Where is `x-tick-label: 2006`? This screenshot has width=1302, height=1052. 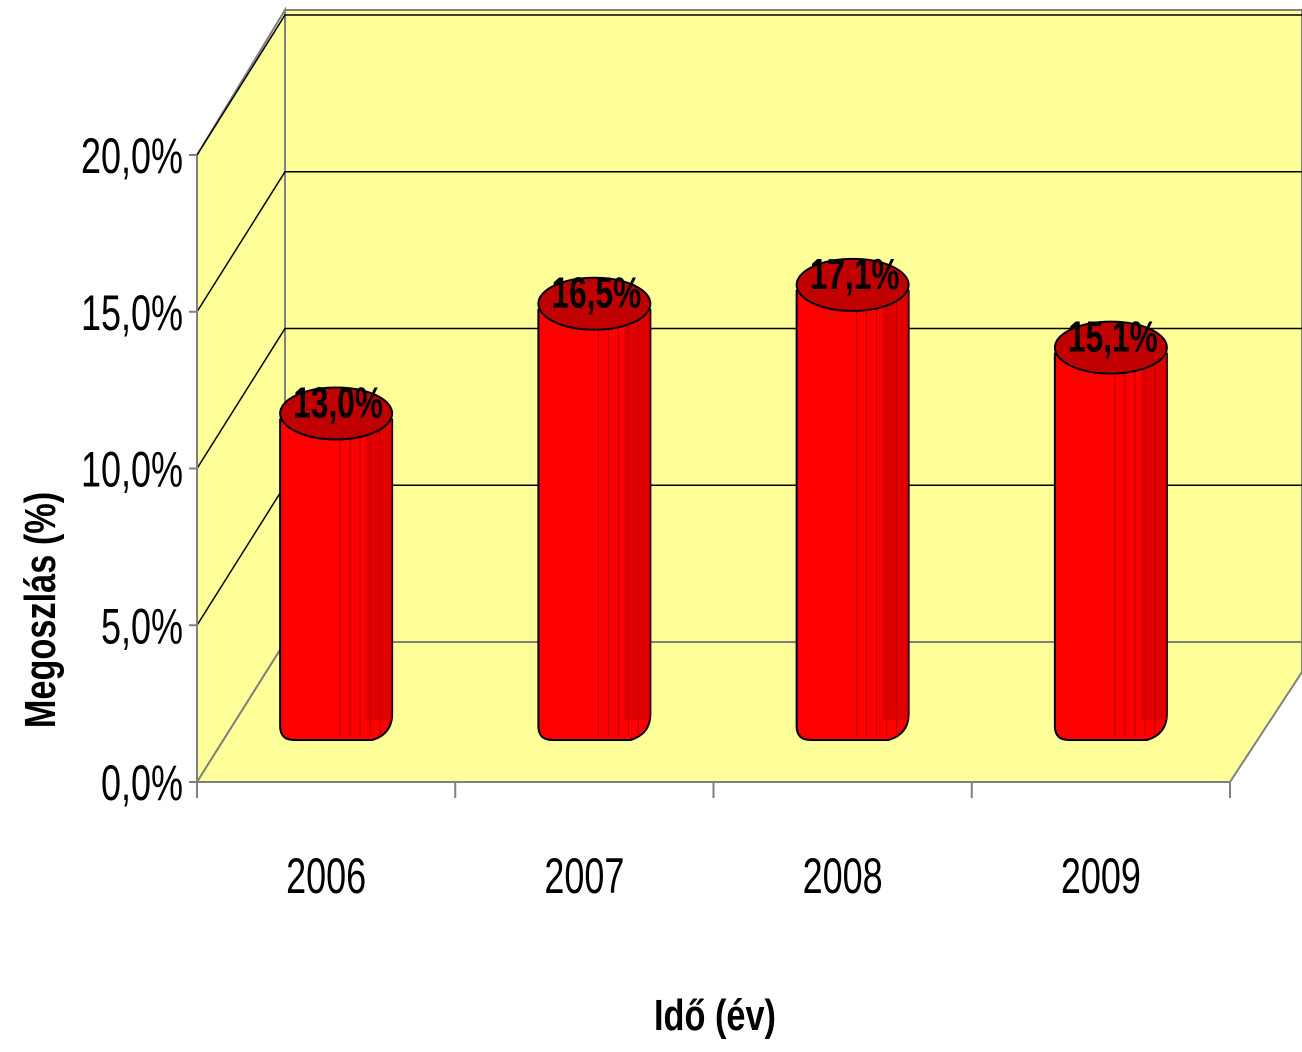 x-tick-label: 2006 is located at coordinates (326, 876).